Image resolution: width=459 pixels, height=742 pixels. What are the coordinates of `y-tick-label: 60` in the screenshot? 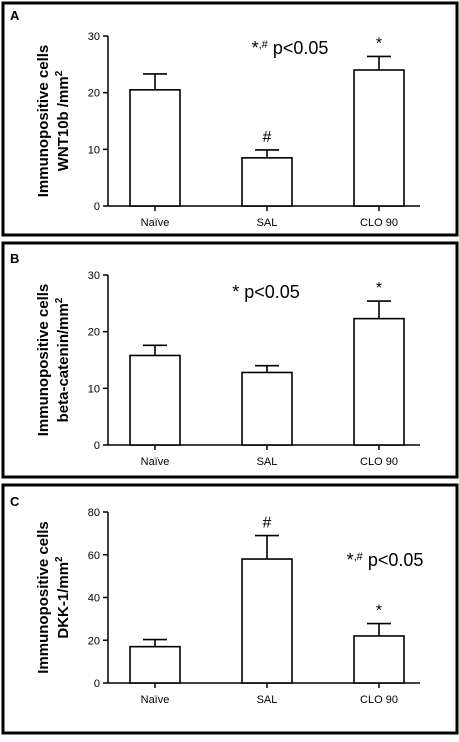 It's located at (94, 556).